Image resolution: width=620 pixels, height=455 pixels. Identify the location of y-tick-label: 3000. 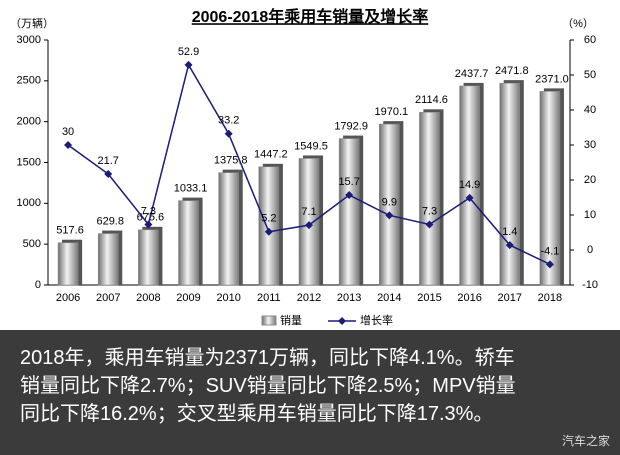
(29, 40).